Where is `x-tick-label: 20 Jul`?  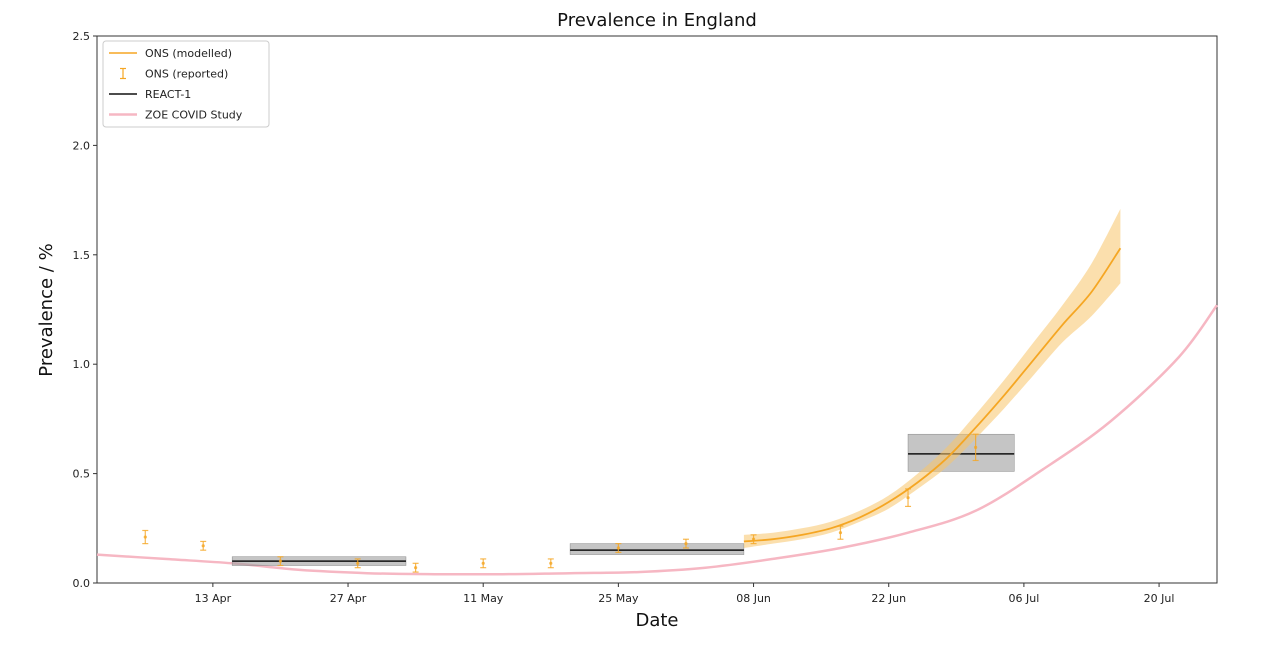 x-tick-label: 20 Jul is located at coordinates (1159, 598).